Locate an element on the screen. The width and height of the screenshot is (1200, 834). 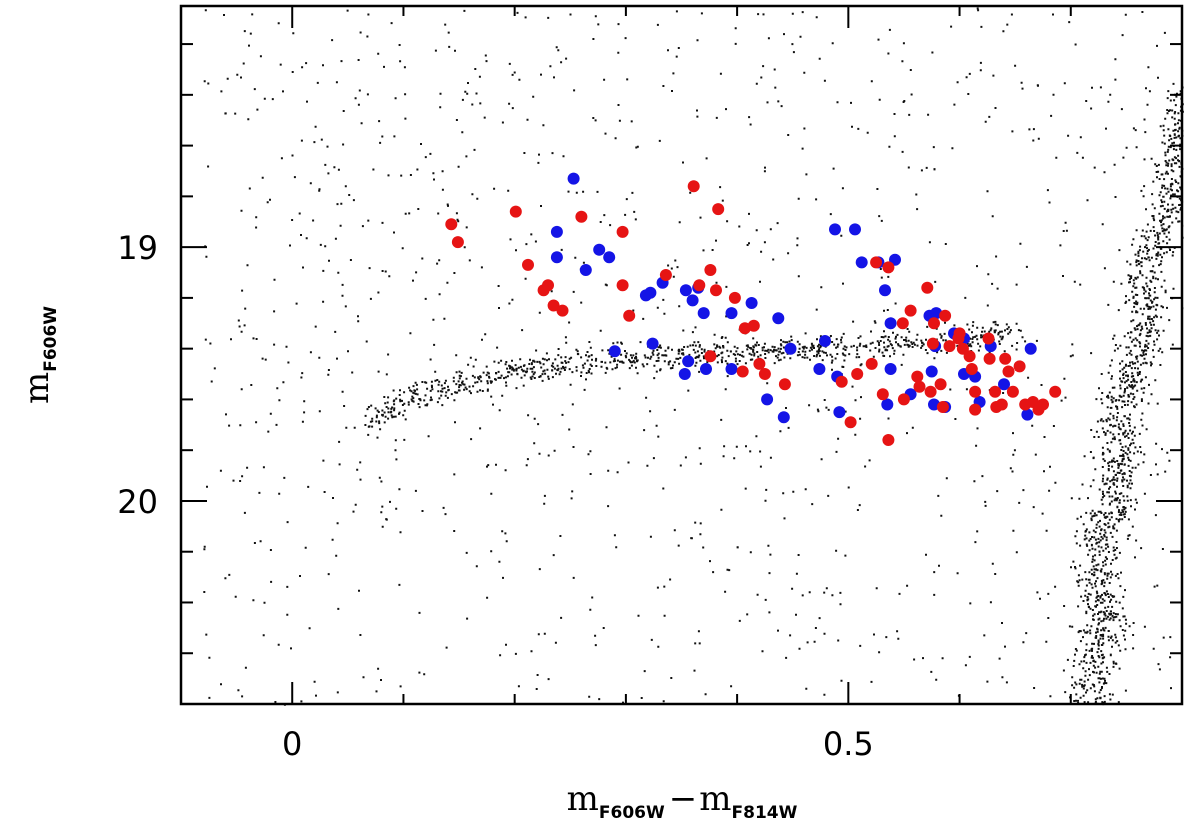
y-tick-label: 20 is located at coordinates (137, 502).